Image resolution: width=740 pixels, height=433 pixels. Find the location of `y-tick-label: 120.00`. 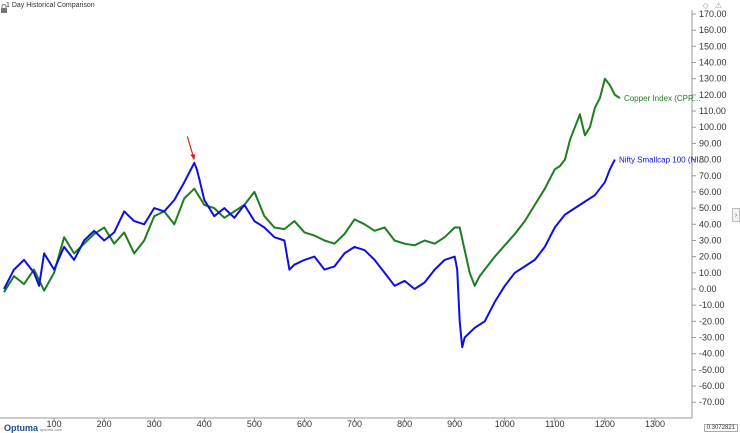

y-tick-label: 120.00 is located at coordinates (713, 95).